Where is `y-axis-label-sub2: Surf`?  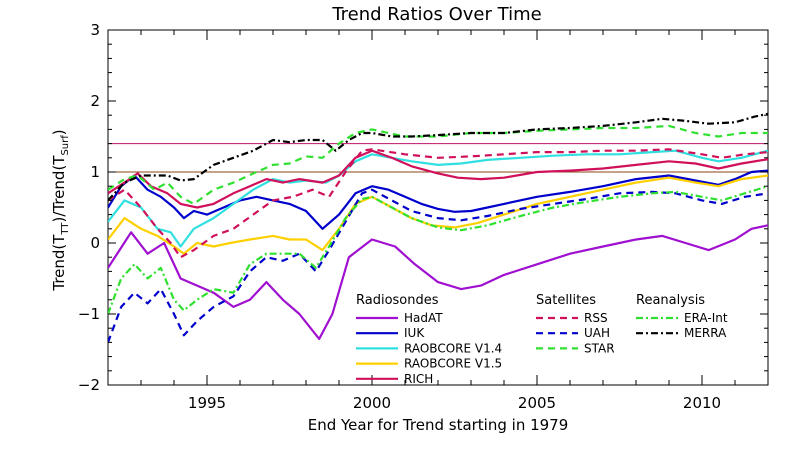
y-axis-label-sub2: Surf is located at coordinates (65, 145).